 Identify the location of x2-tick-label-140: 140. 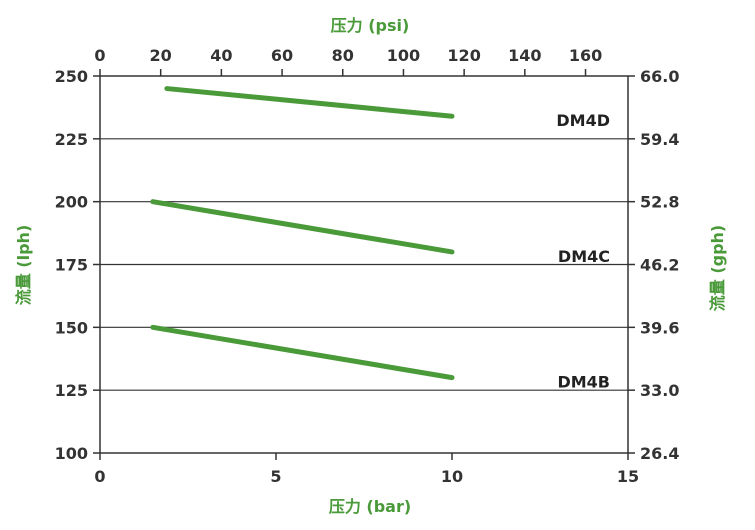
(524, 55).